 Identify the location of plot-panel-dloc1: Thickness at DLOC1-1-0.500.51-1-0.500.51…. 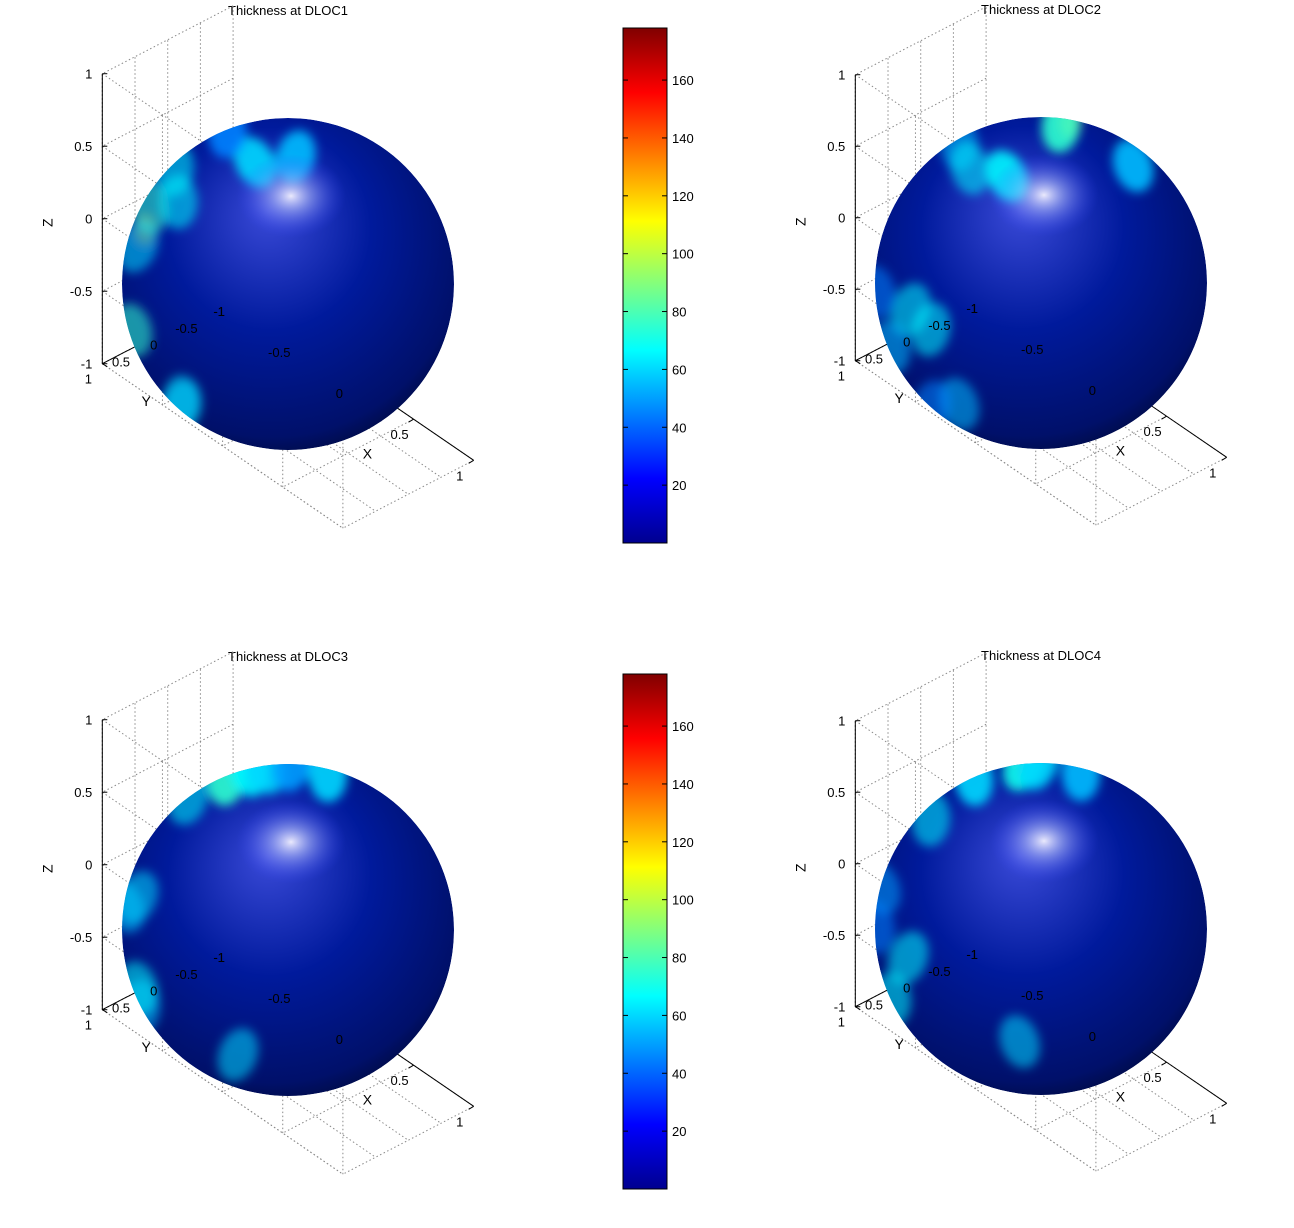
(256, 266).